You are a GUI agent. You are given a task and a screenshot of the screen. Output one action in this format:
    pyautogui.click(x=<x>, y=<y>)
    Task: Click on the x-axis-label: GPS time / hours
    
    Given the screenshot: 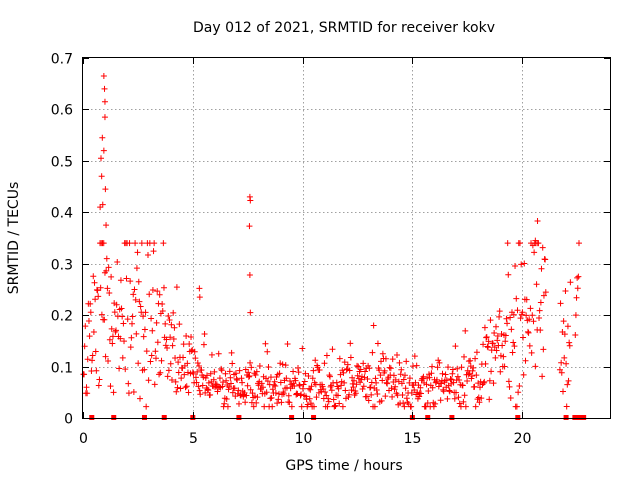 What is the action you would take?
    pyautogui.click(x=343, y=466)
    